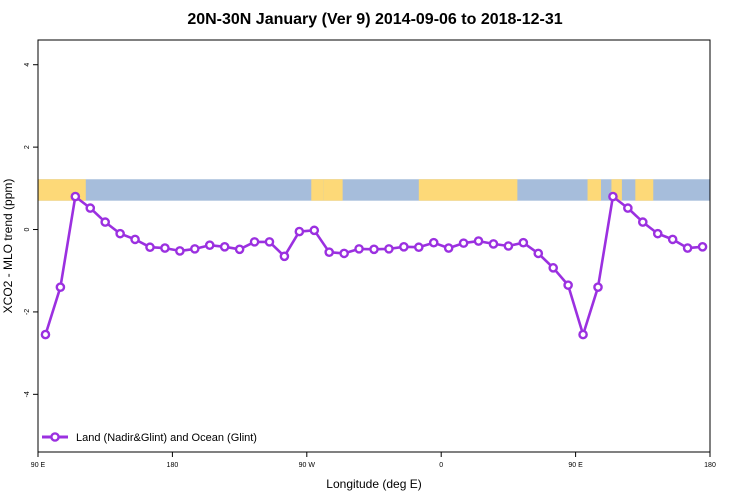 This screenshot has height=500, width=750. What do you see at coordinates (27, 229) in the screenshot?
I see `y-tick-label: 0` at bounding box center [27, 229].